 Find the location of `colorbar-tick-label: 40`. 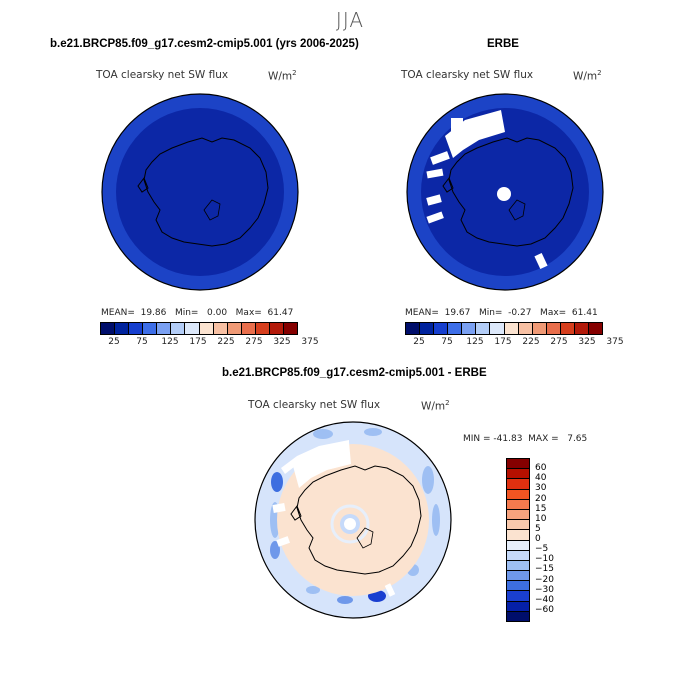

colorbar-tick-label: 40 is located at coordinates (541, 478).